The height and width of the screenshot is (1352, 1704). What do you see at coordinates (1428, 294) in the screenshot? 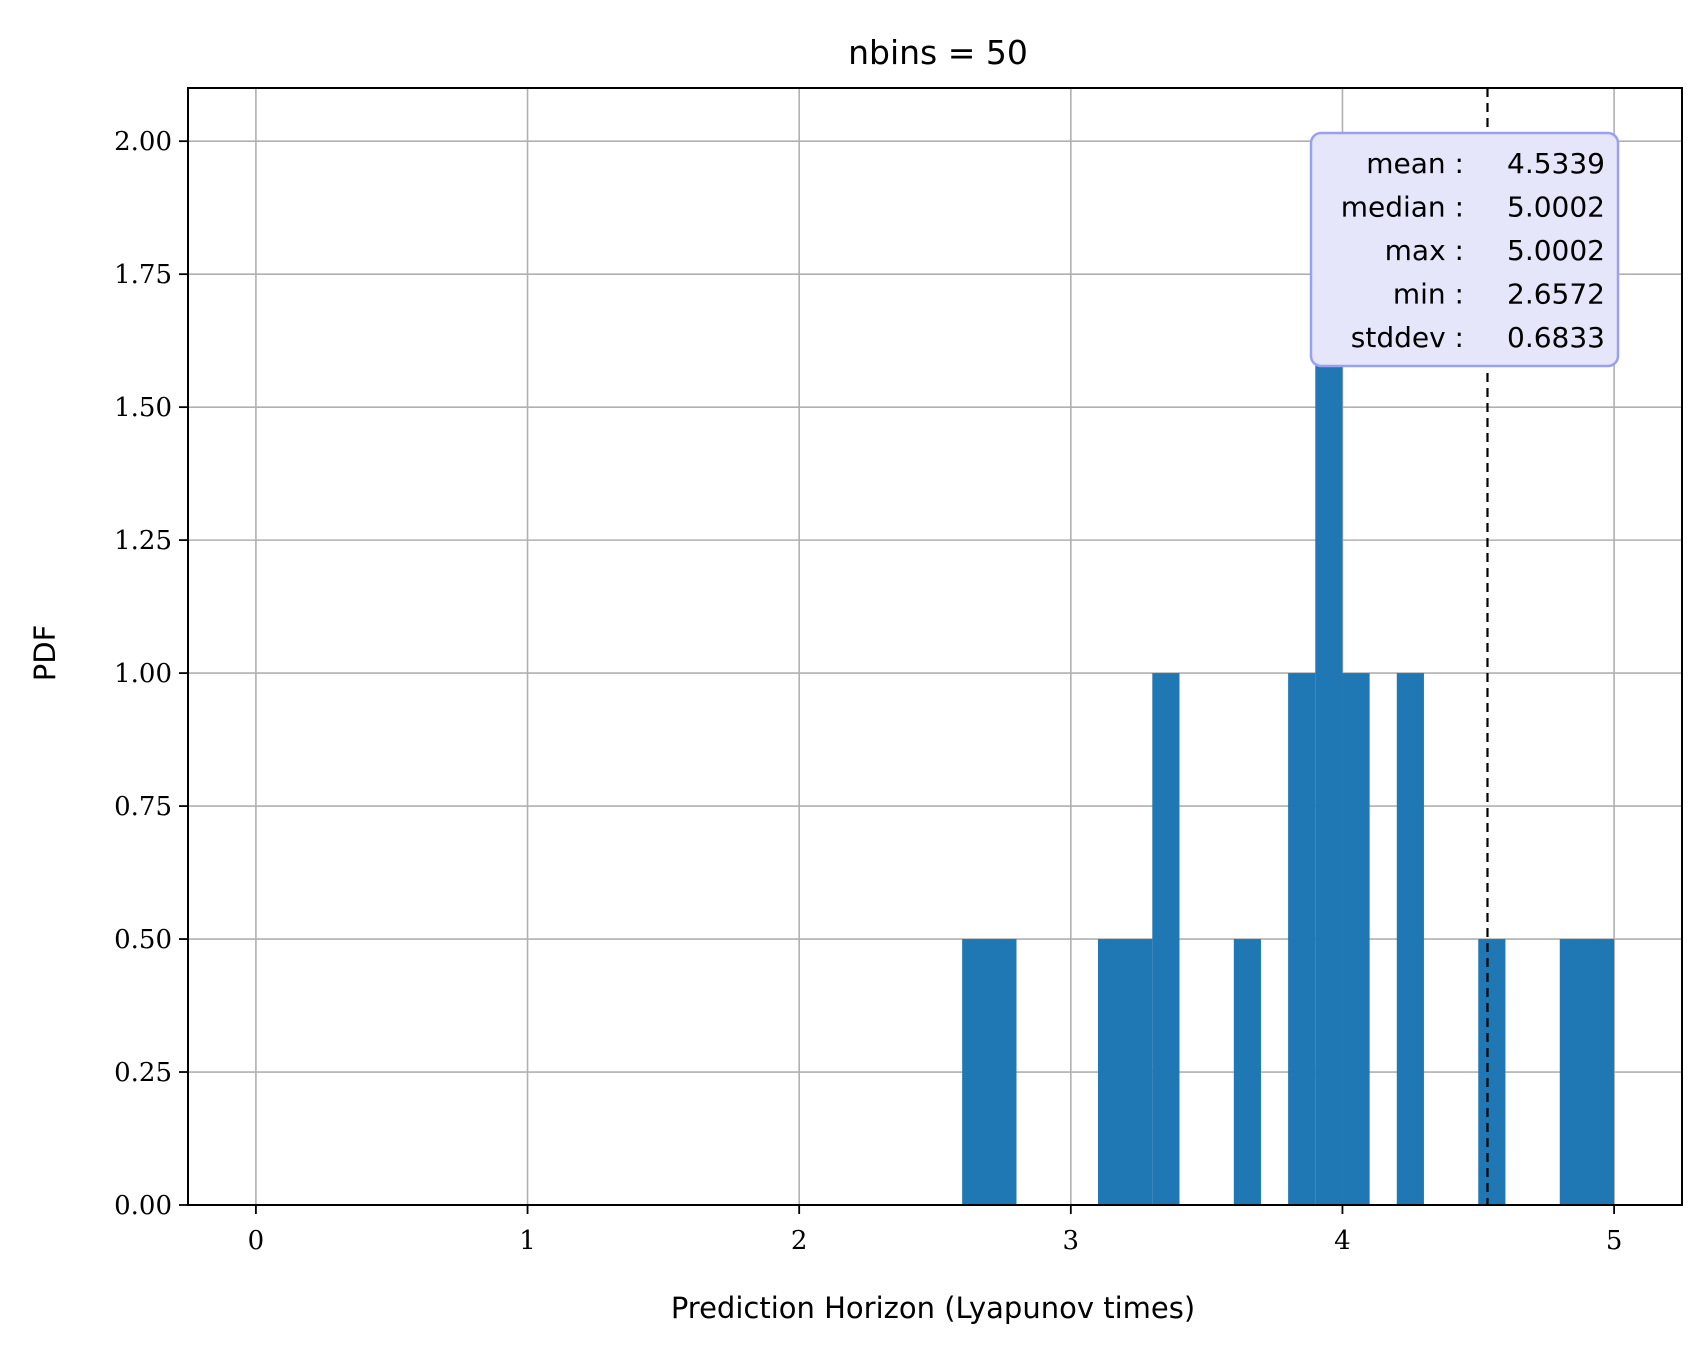
I see `stats-label: min :` at bounding box center [1428, 294].